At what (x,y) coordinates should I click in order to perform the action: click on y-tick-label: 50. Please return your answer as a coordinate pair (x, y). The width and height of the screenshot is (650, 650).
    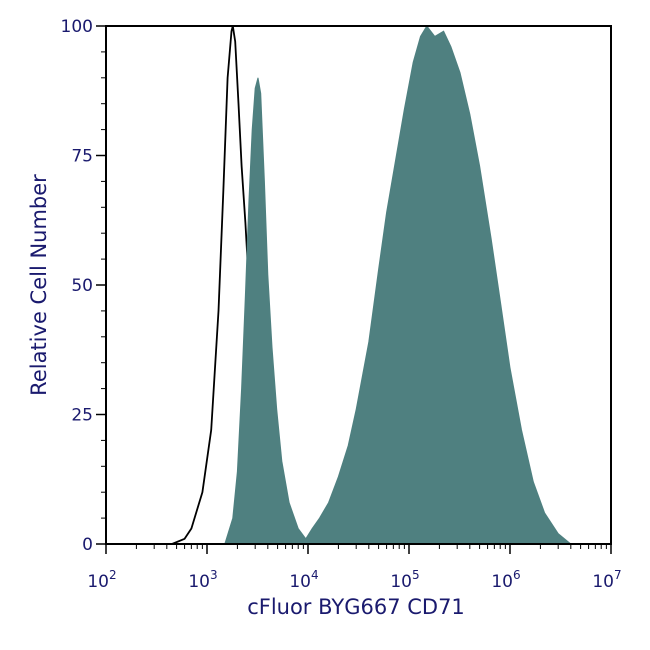
    Looking at the image, I should click on (82, 286).